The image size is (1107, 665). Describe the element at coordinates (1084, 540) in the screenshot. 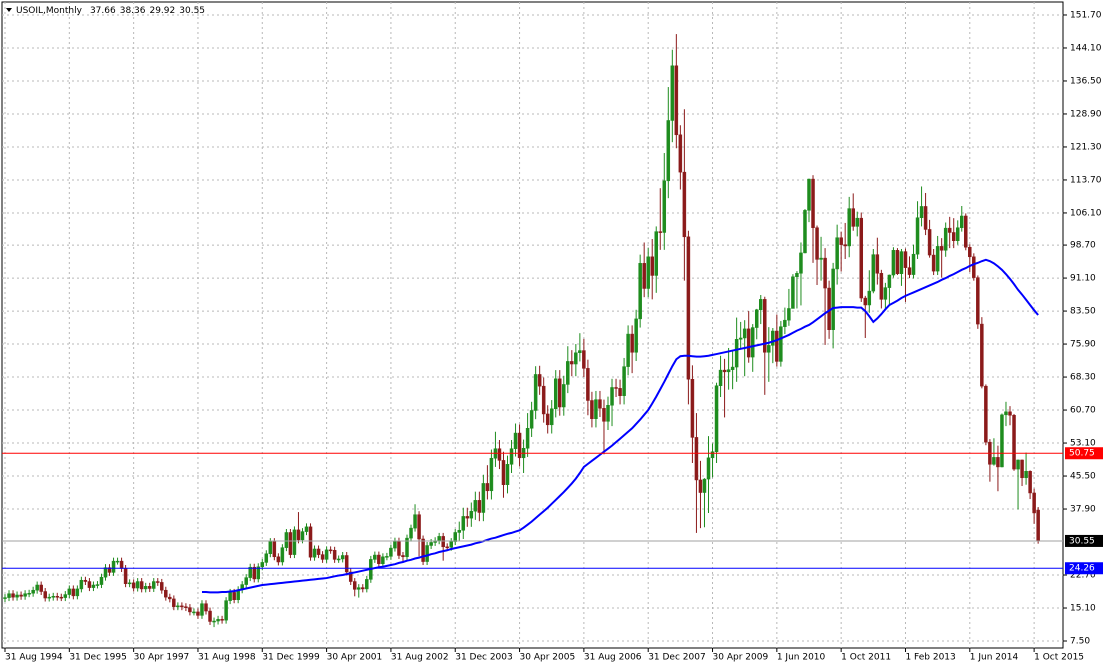

I see `price-label-box` at that location.